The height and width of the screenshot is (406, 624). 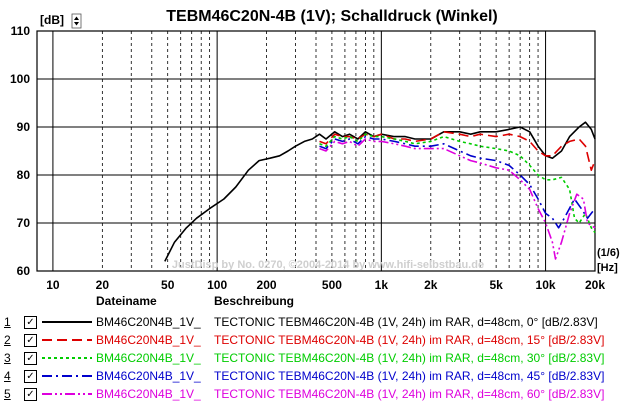 I want to click on x-tick-label: 10k, so click(x=546, y=285).